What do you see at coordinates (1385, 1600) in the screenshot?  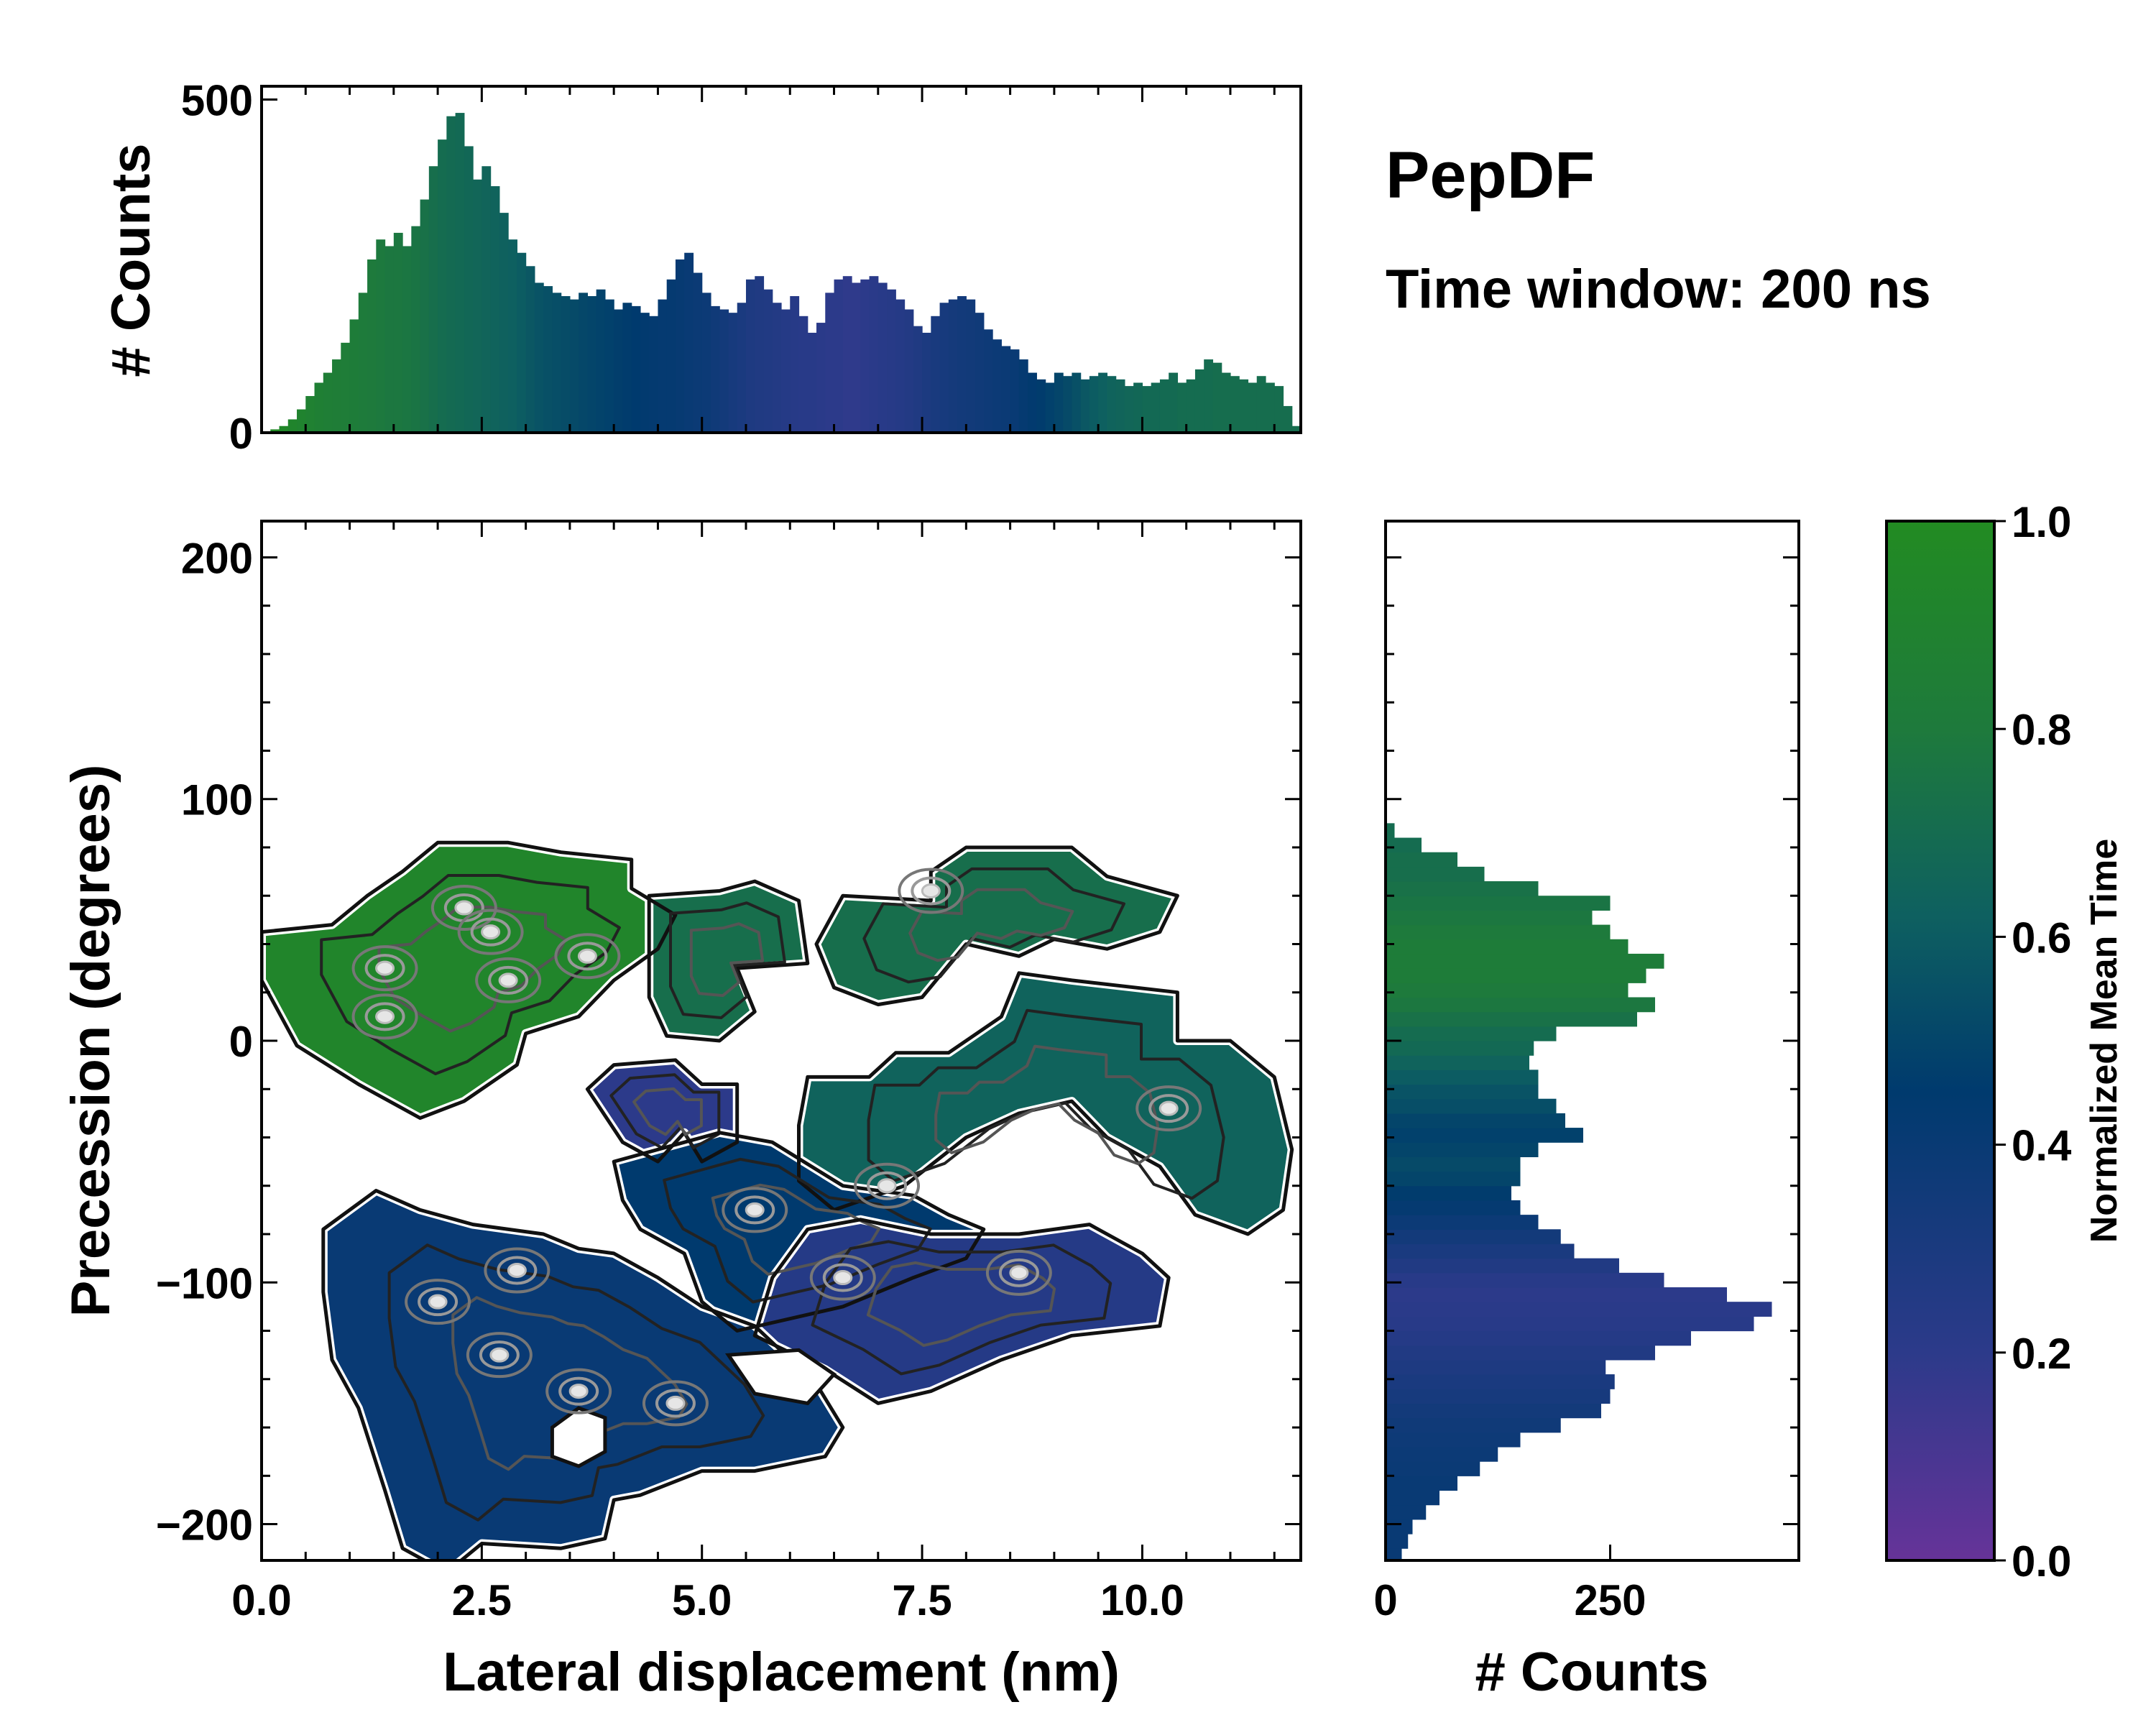 I see `right-xtick-label: 0` at bounding box center [1385, 1600].